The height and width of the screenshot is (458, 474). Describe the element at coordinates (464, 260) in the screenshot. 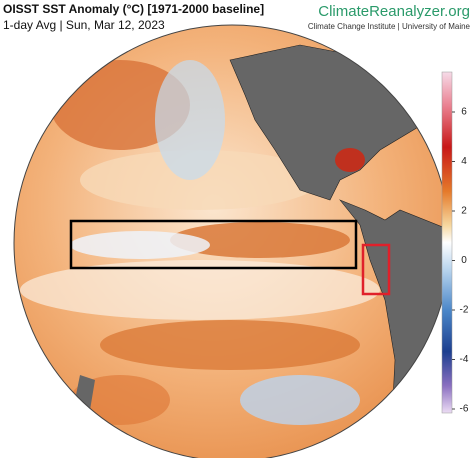

I see `colorbar-tick-label: 0` at that location.